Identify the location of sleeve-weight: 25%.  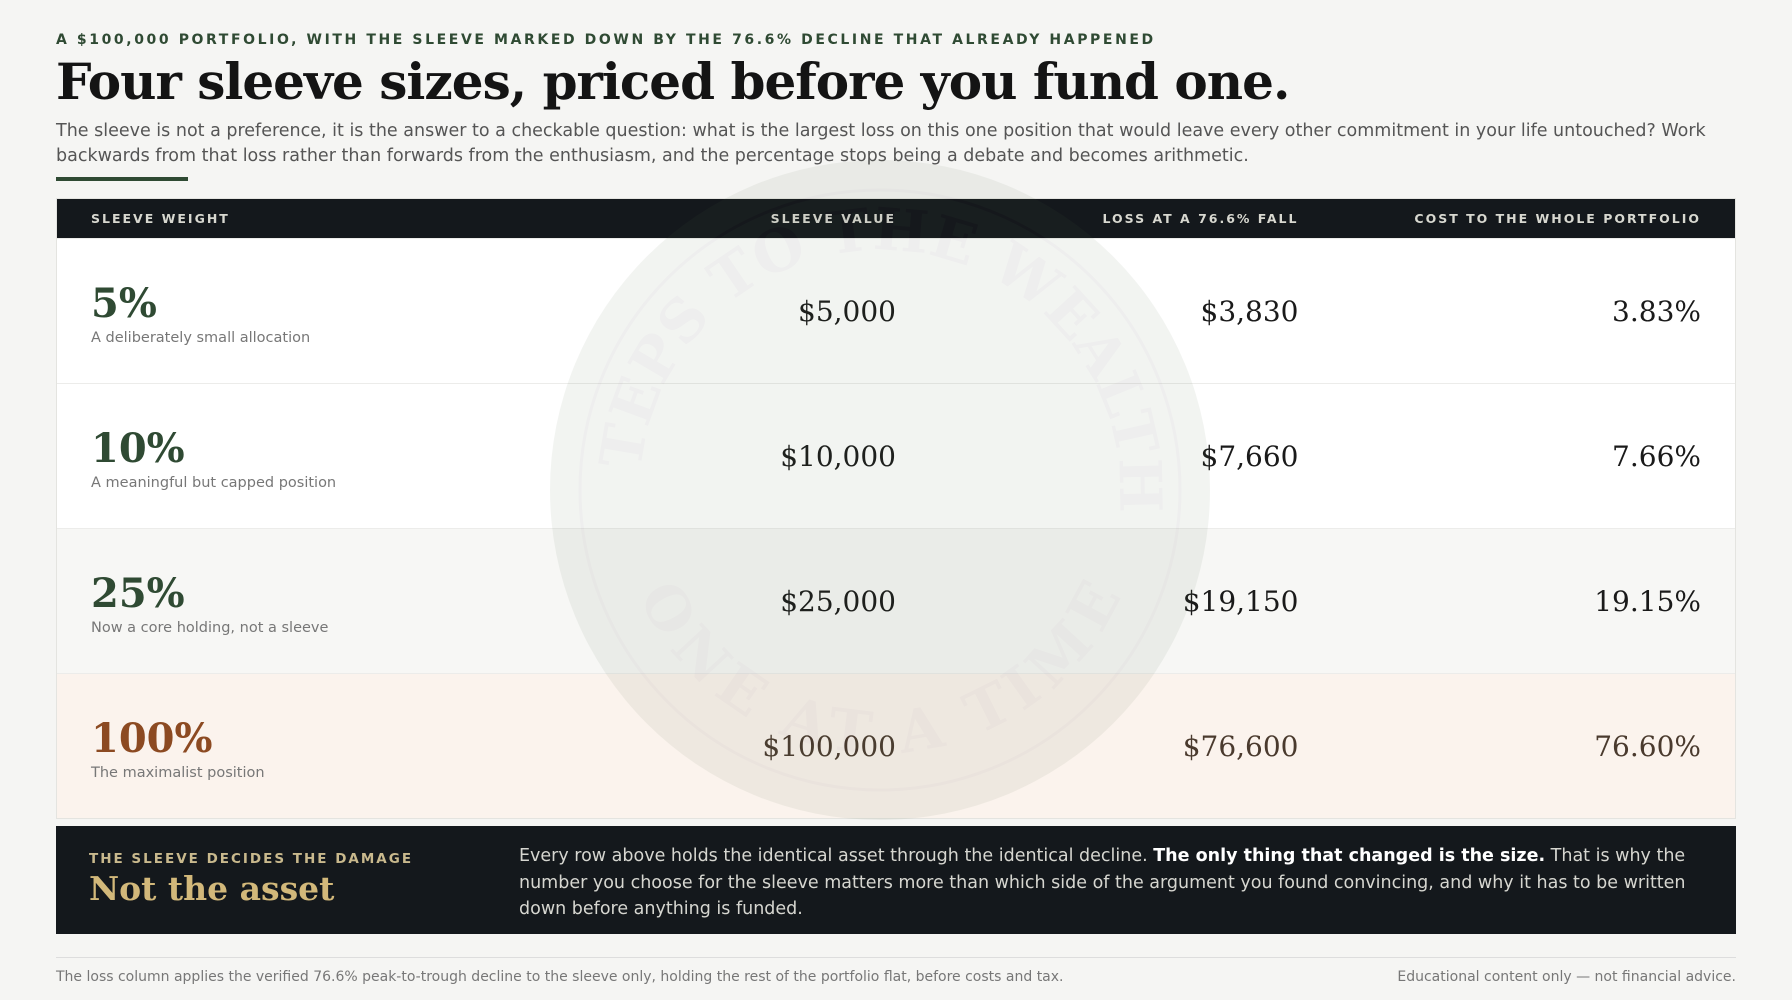
(138, 593).